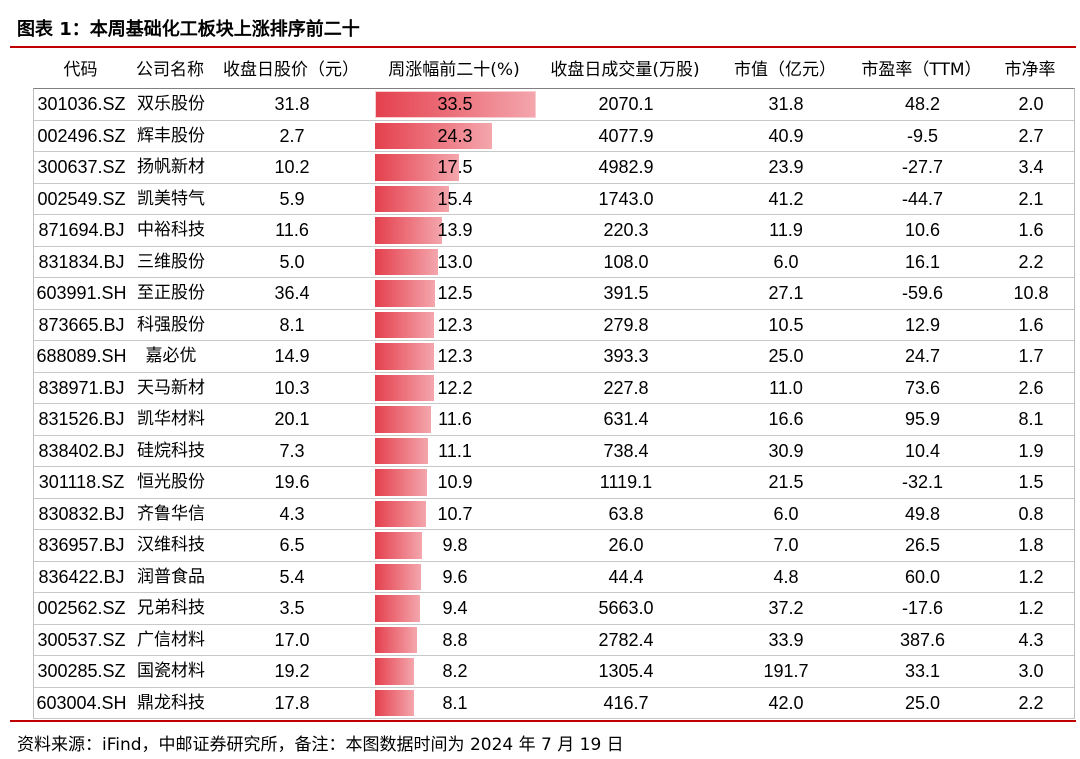 This screenshot has height=759, width=1080. I want to click on table-row: 873665.BJ 科强股份 8.1 12.3 279.8 10.5 12.9 1.6, so click(554, 325).